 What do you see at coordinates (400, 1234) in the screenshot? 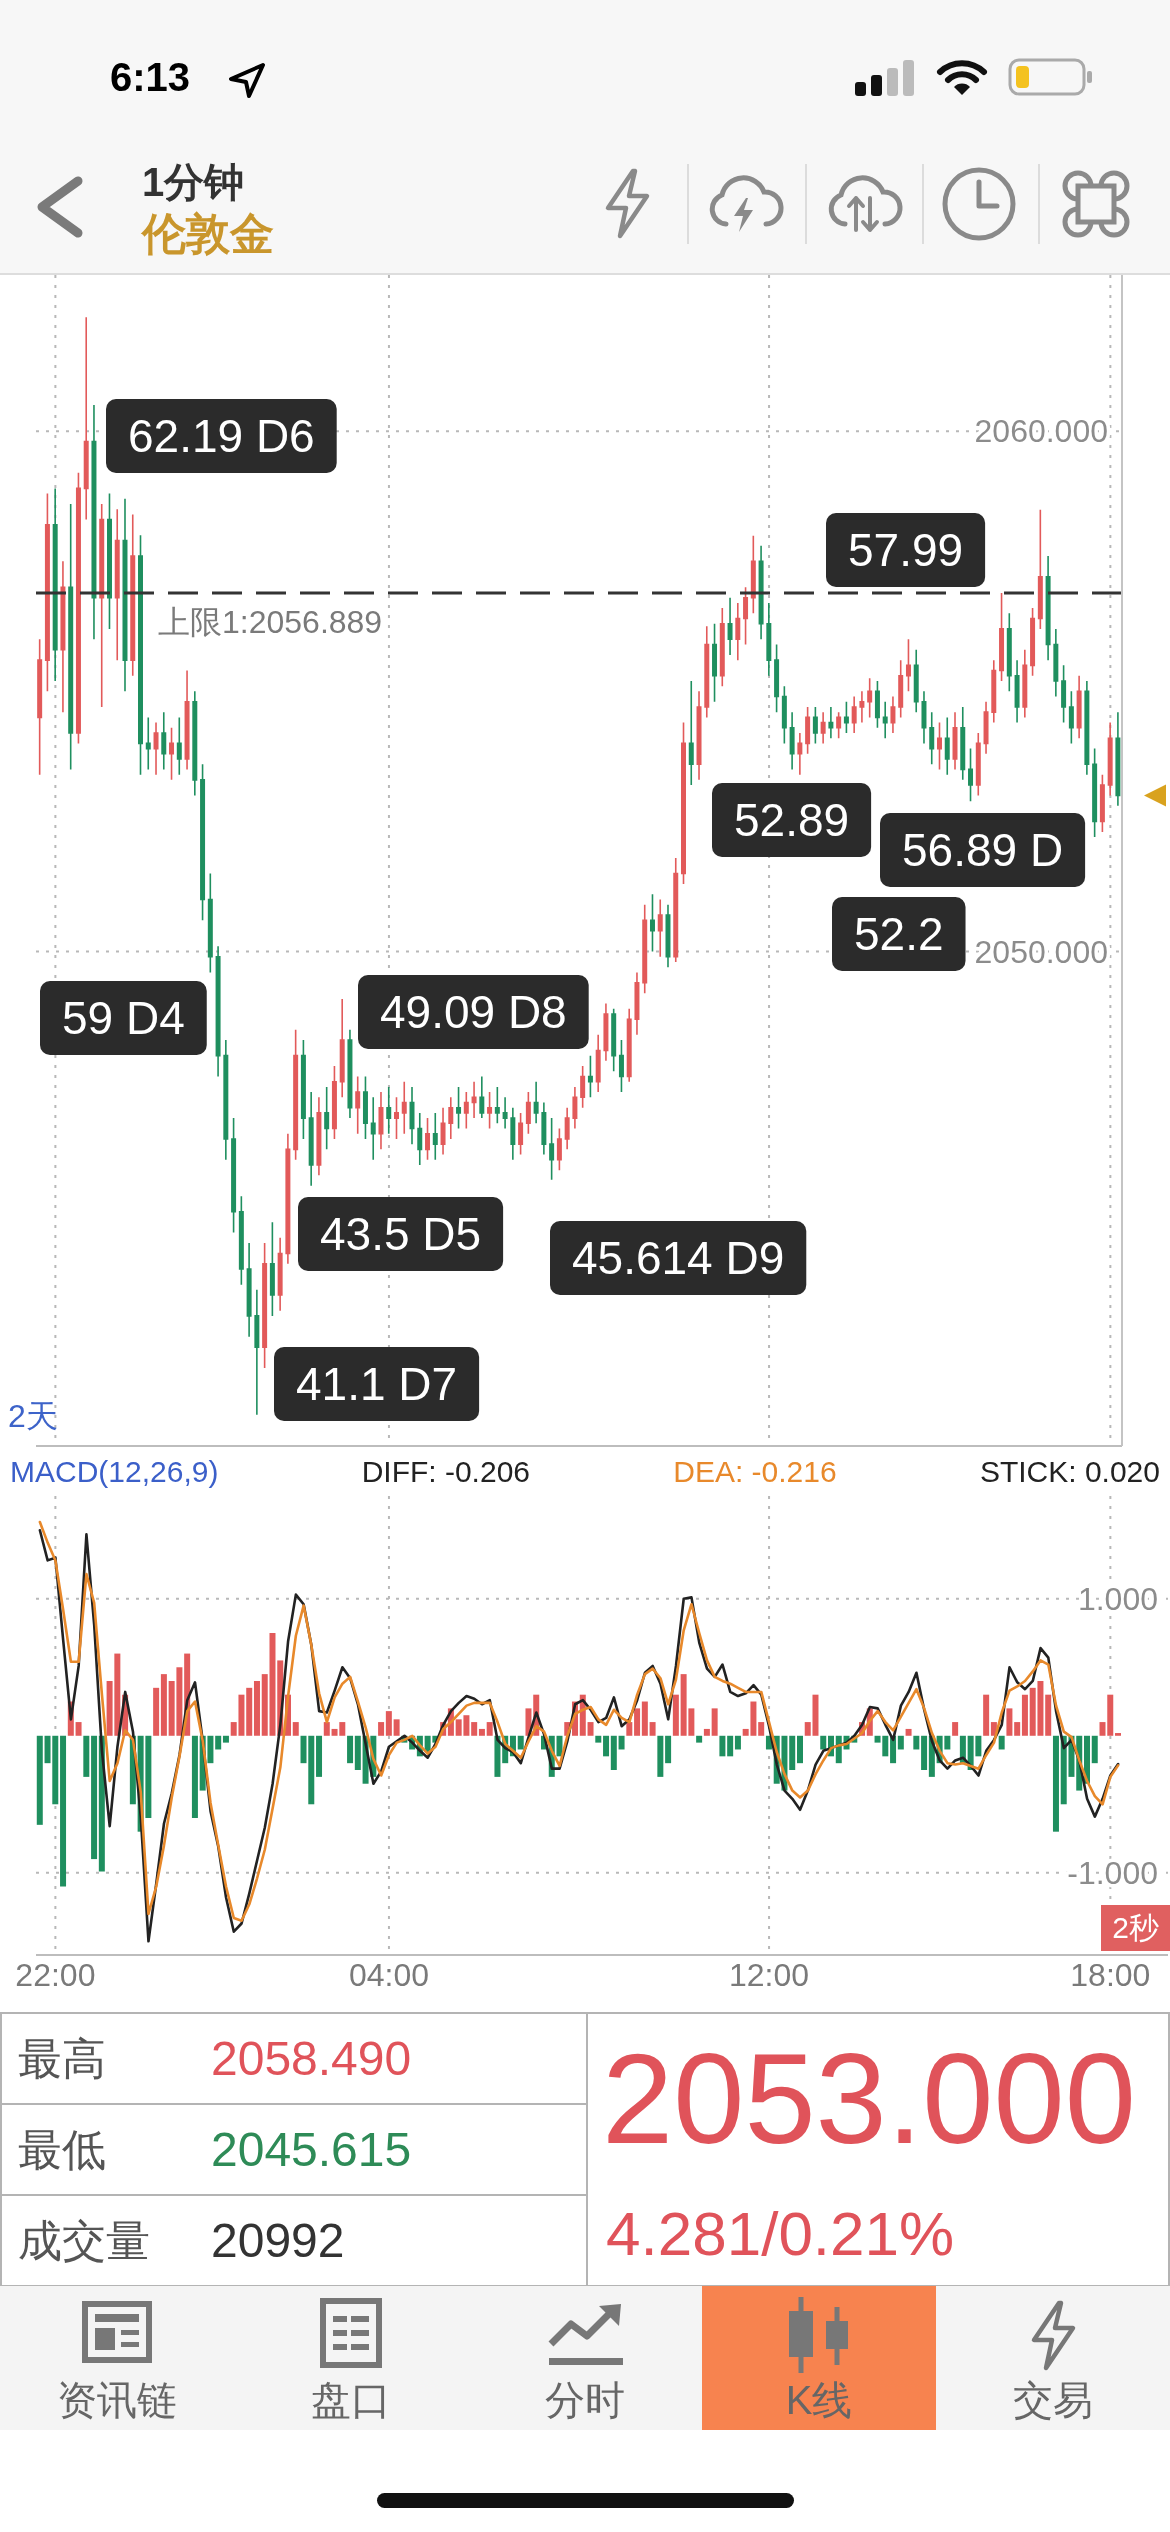
I see `annotation: 43.5 D5` at bounding box center [400, 1234].